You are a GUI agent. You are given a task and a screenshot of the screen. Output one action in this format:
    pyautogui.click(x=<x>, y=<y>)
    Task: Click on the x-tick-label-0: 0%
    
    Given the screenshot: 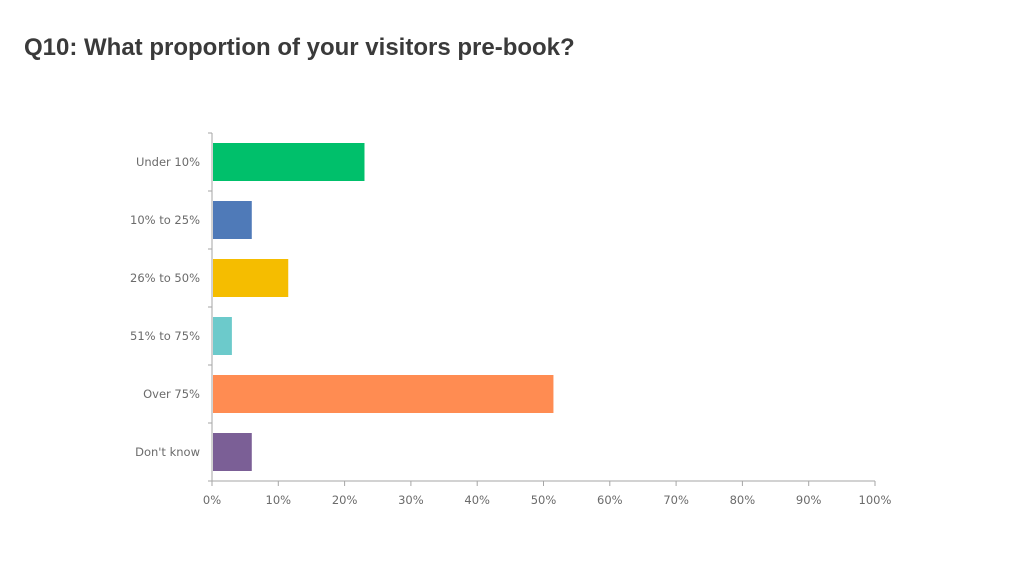 What is the action you would take?
    pyautogui.click(x=212, y=500)
    